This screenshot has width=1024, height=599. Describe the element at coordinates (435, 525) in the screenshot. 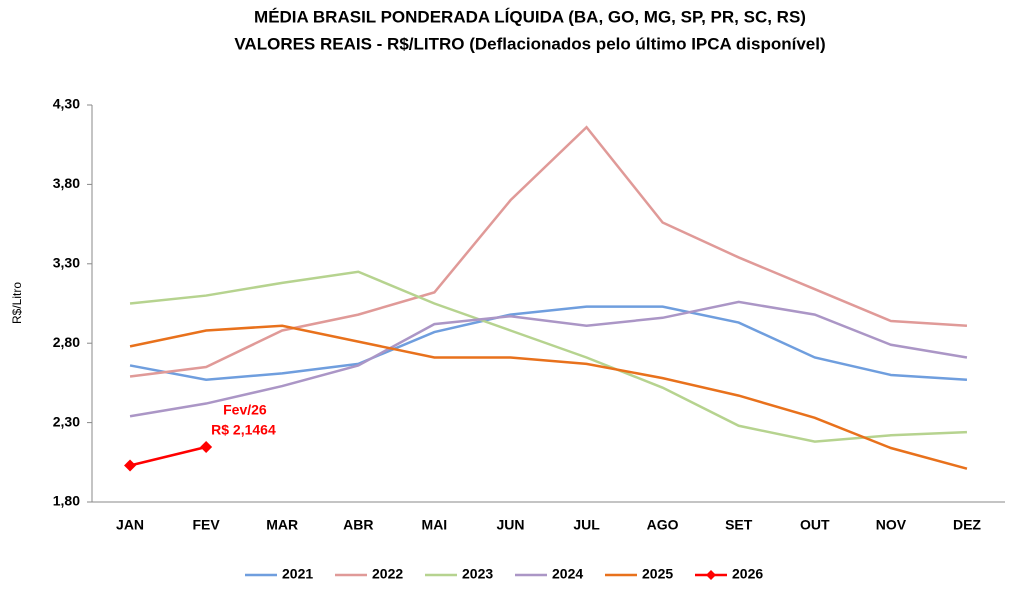

I see `x-tick-label: MAI` at that location.